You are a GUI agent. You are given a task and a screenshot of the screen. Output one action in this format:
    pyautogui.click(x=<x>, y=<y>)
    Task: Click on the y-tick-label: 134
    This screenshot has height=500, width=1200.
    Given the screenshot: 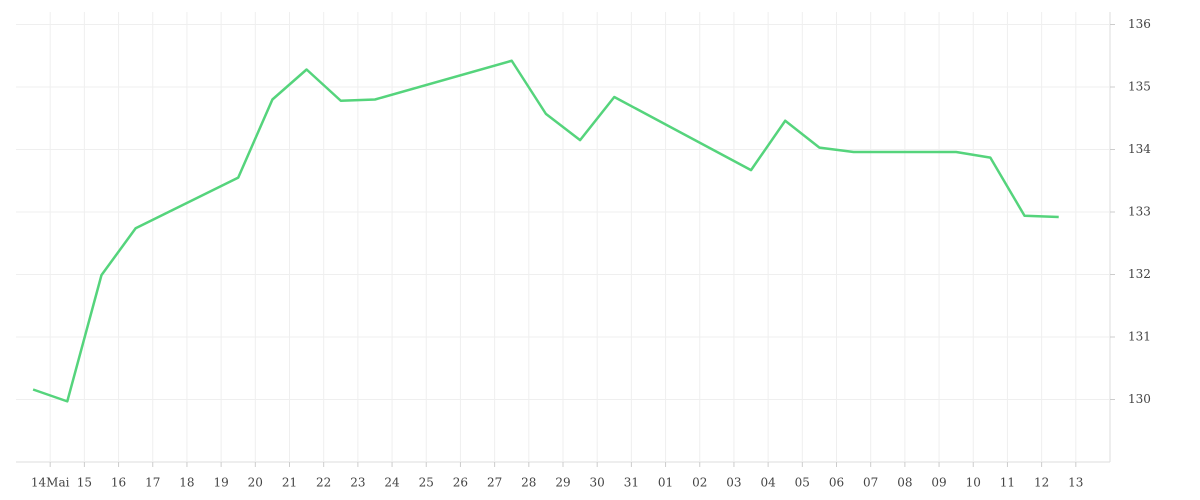 What is the action you would take?
    pyautogui.click(x=1139, y=149)
    